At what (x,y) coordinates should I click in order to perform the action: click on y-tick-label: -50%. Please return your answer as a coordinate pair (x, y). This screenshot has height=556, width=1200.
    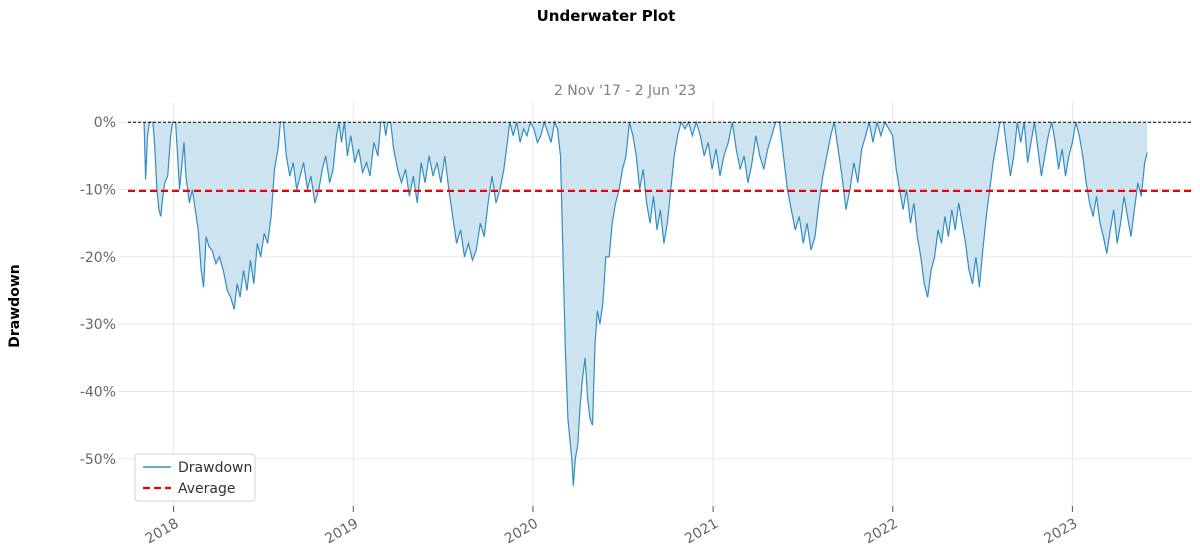
    Looking at the image, I should click on (98, 460).